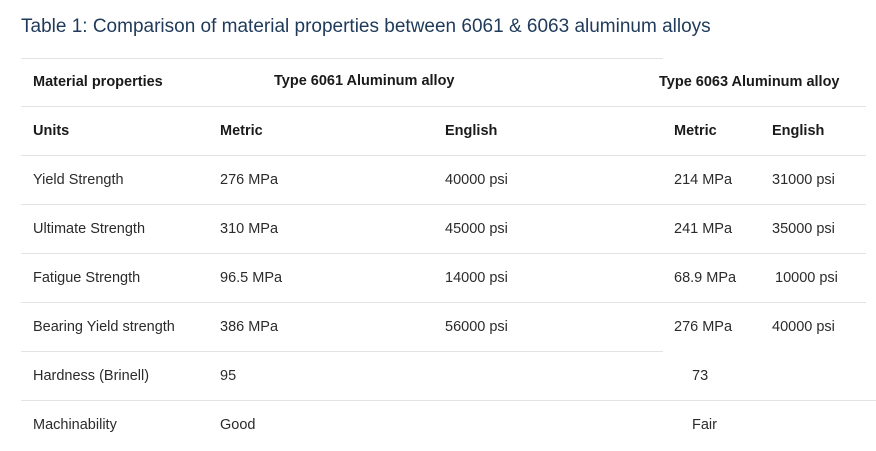 This screenshot has height=451, width=876. I want to click on units-metric-6061: Metric, so click(241, 131).